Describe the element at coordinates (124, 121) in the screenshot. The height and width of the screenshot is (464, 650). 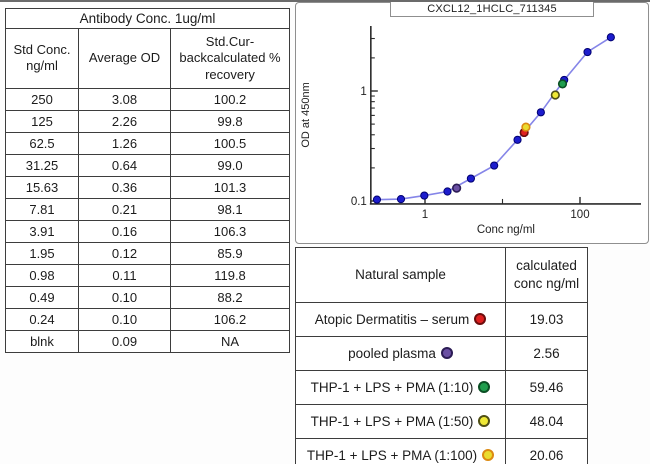
I see `cell: 2.26` at that location.